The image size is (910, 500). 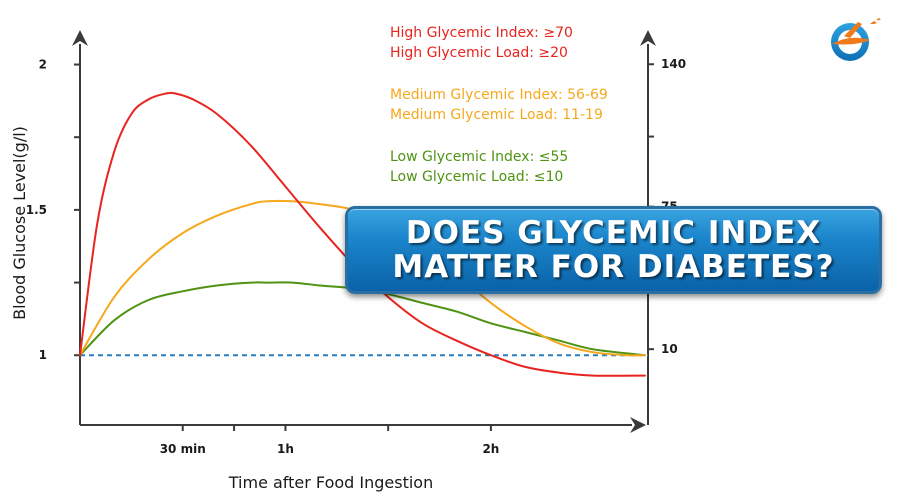 I want to click on y-tick-label-left: 1, so click(x=43, y=355).